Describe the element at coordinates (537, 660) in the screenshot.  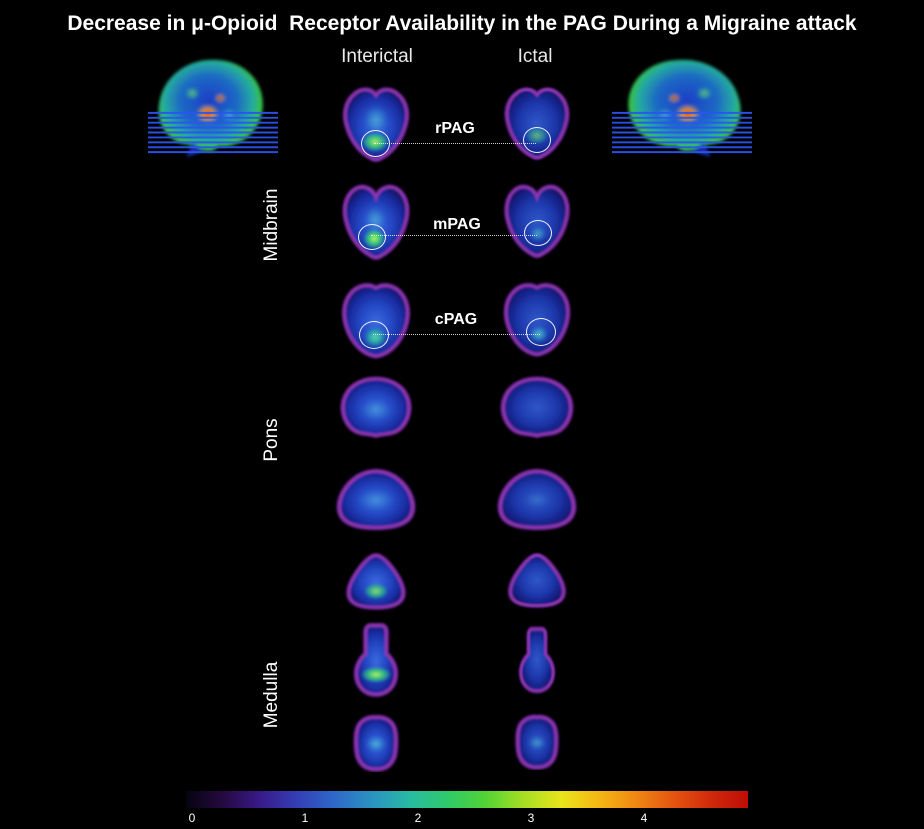
I see `pet-slice-medulla-1-ictal` at that location.